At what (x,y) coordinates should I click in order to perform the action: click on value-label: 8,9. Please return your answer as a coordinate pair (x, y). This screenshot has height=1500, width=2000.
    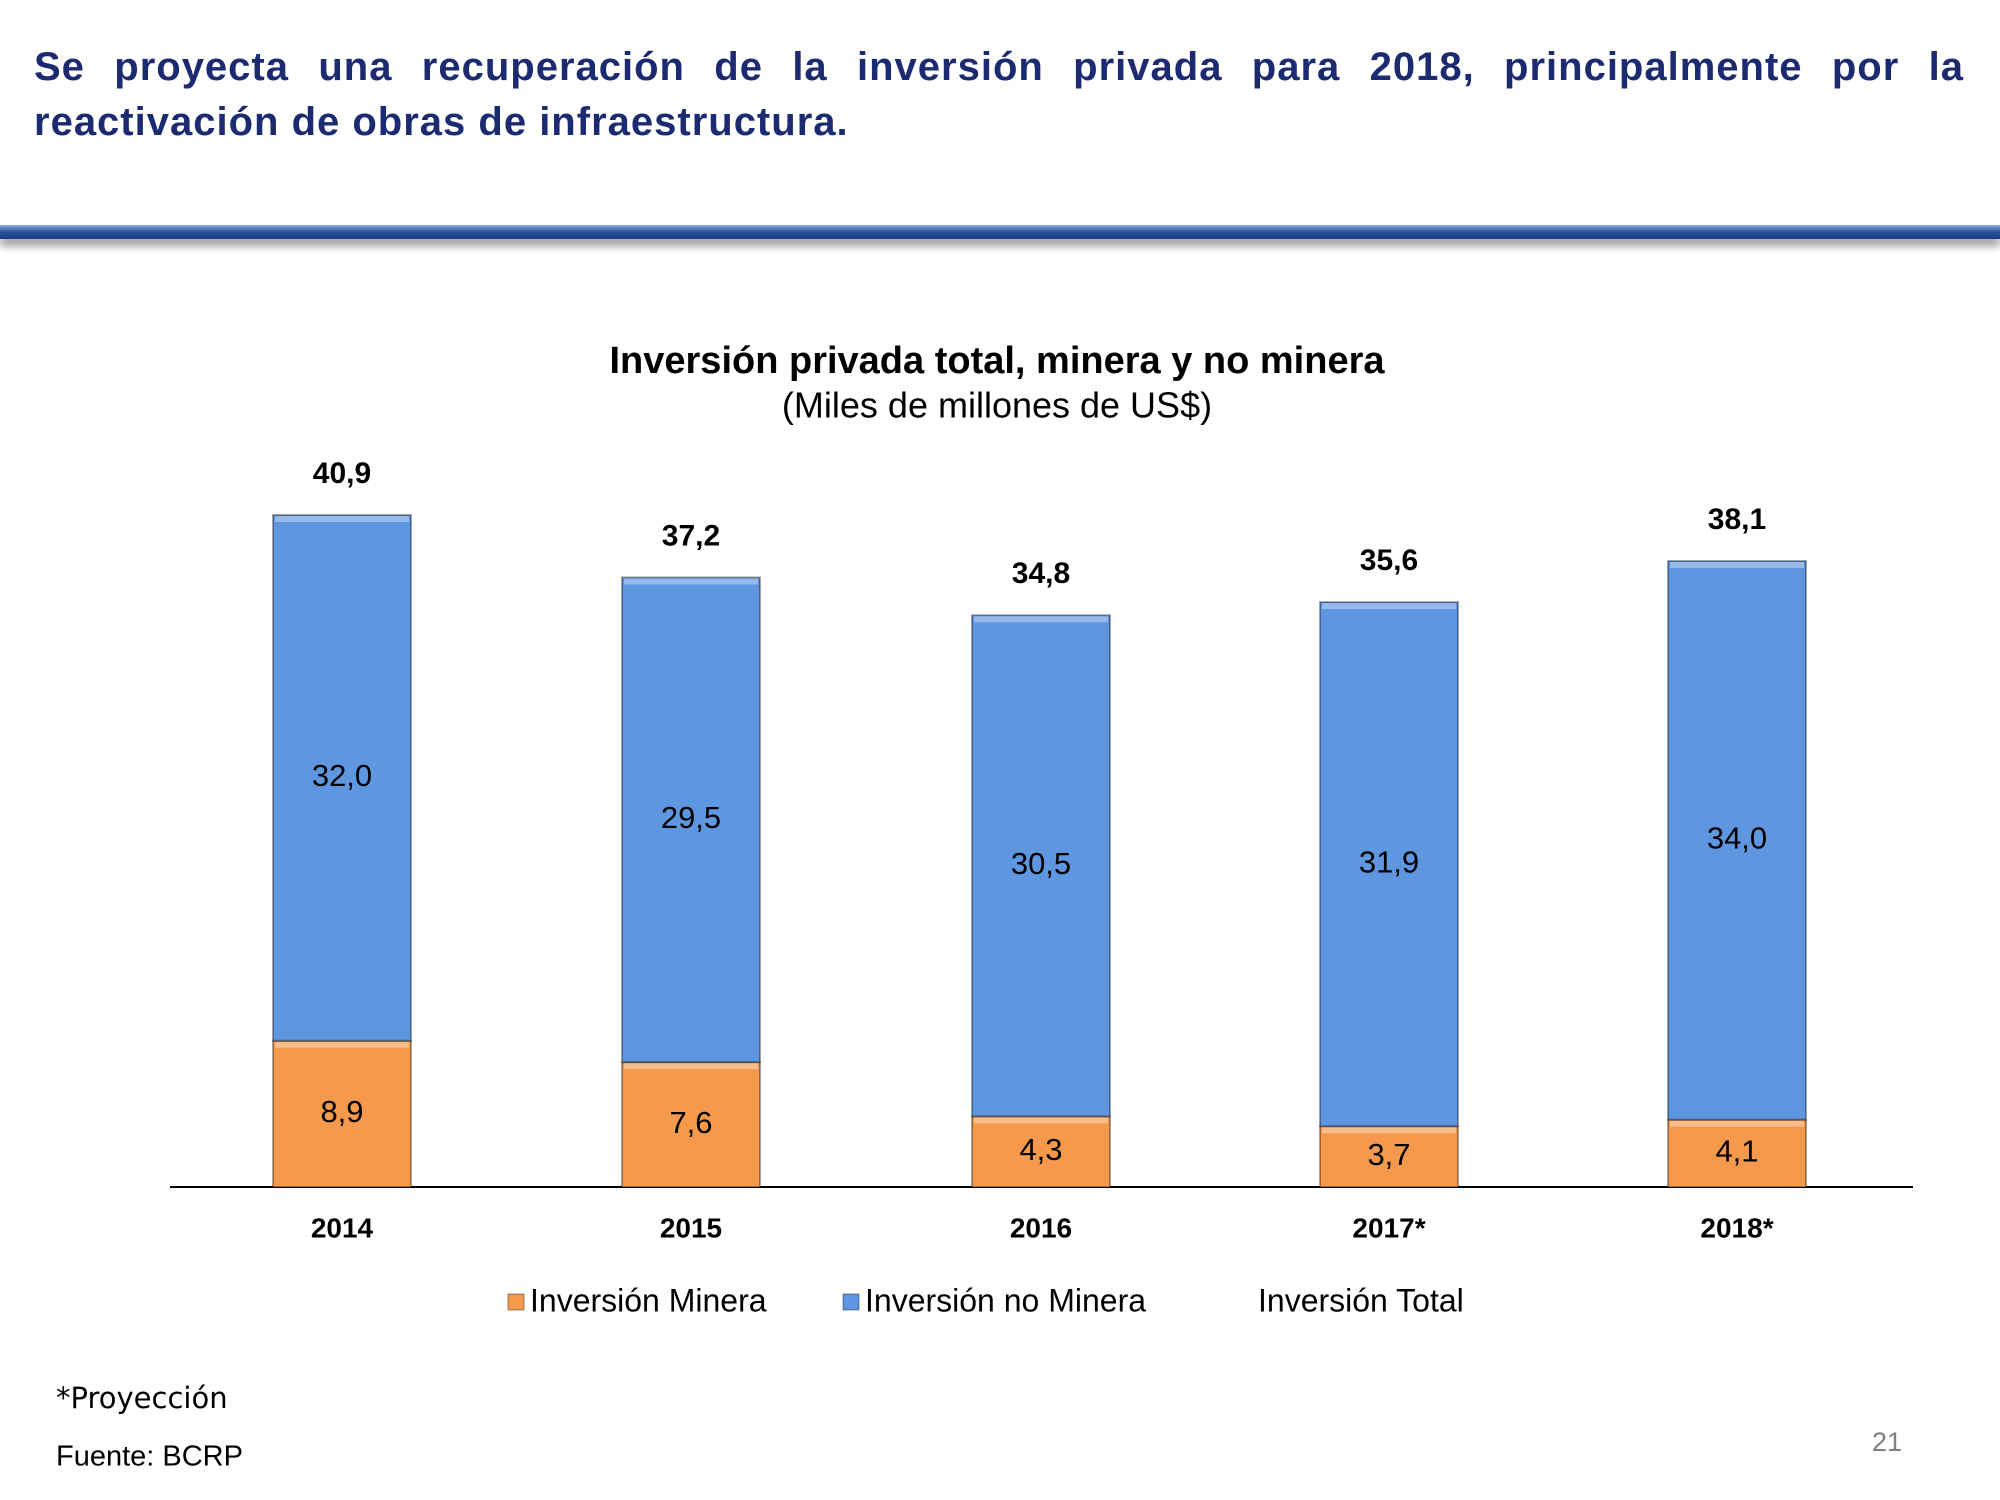
    Looking at the image, I should click on (341, 1111).